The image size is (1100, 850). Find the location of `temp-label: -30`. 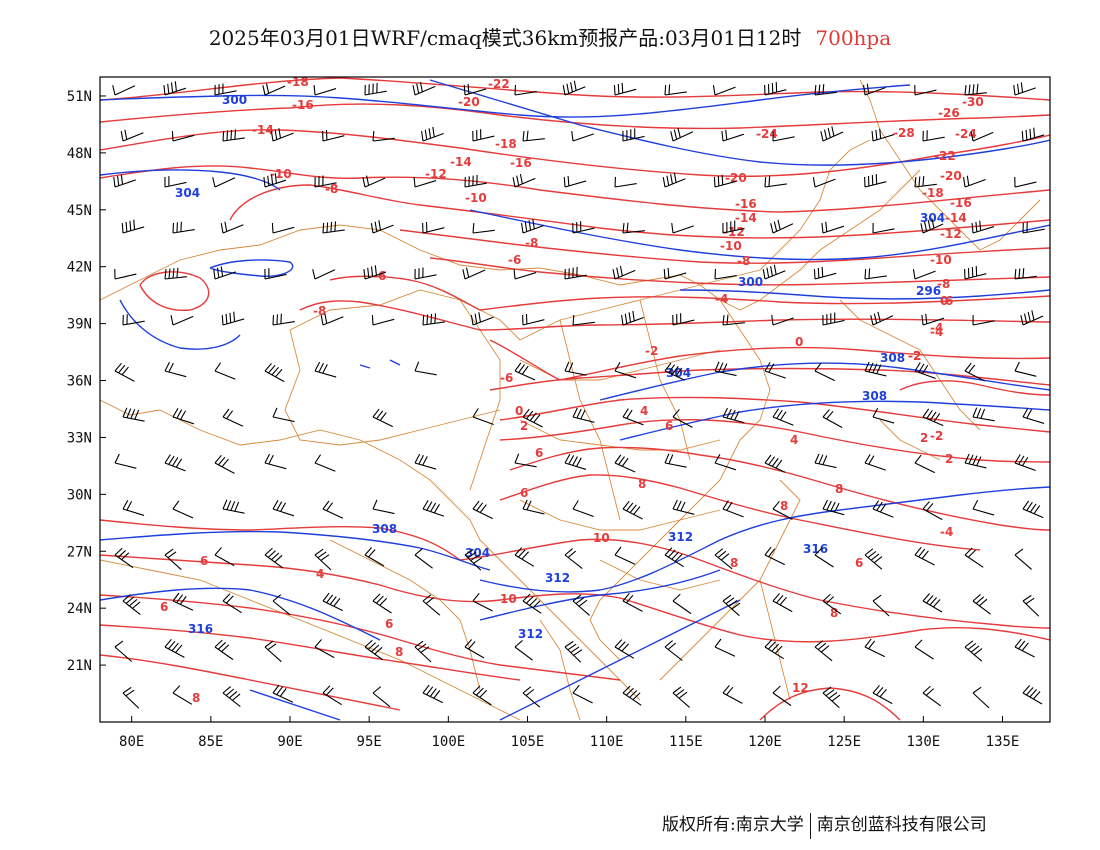

temp-label: -30 is located at coordinates (973, 102).